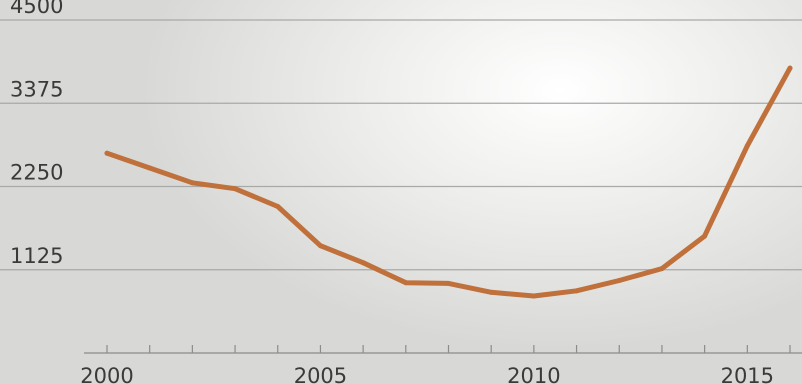 The image size is (802, 384). I want to click on x-tick-label: 2010, so click(533, 374).